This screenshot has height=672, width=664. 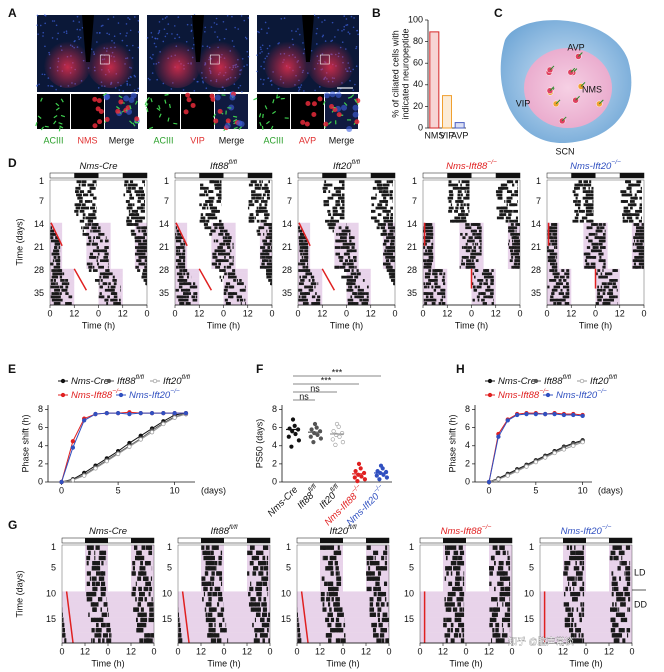 I want to click on x-tick-label: 12, so click(x=201, y=651).